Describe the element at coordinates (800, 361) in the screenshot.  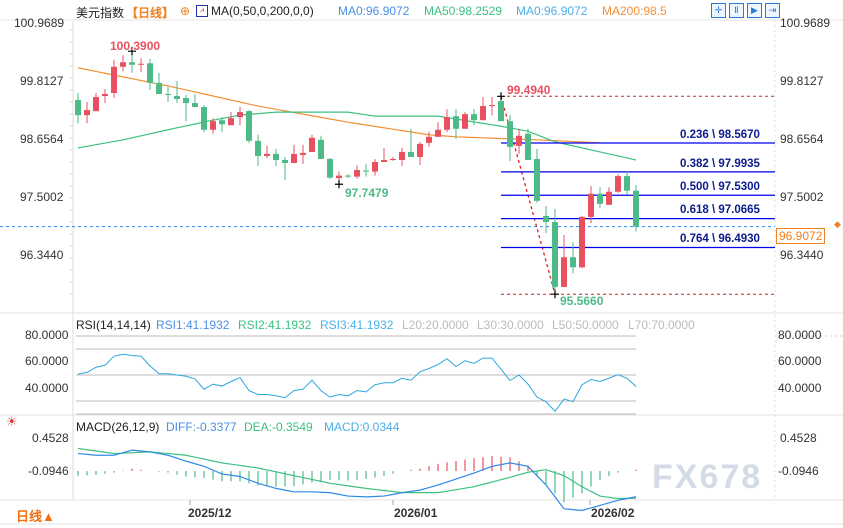
I see `rsi-axis-label: 60.0000` at that location.